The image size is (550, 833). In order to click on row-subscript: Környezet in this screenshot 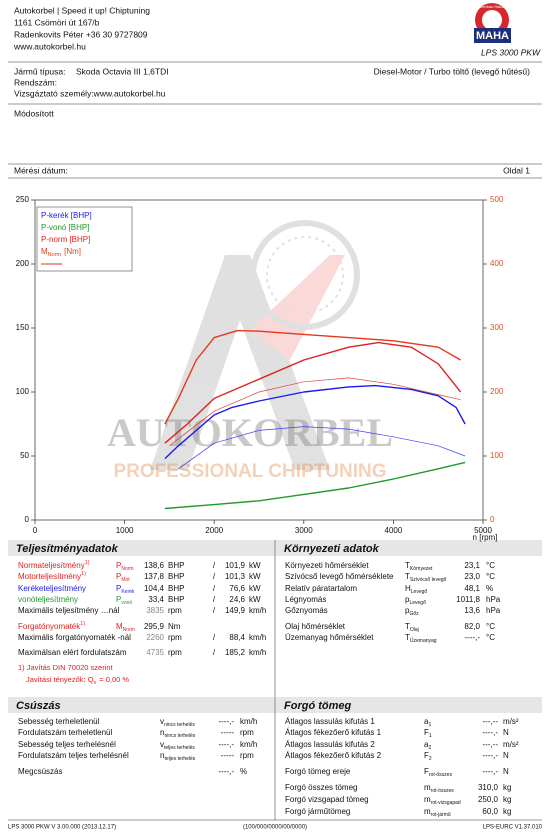, I will do `click(421, 569)`.